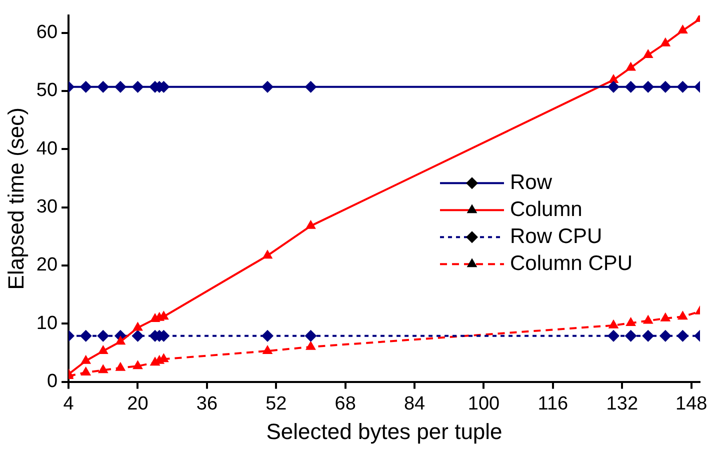  I want to click on legend-label: Column CPU, so click(571, 263).